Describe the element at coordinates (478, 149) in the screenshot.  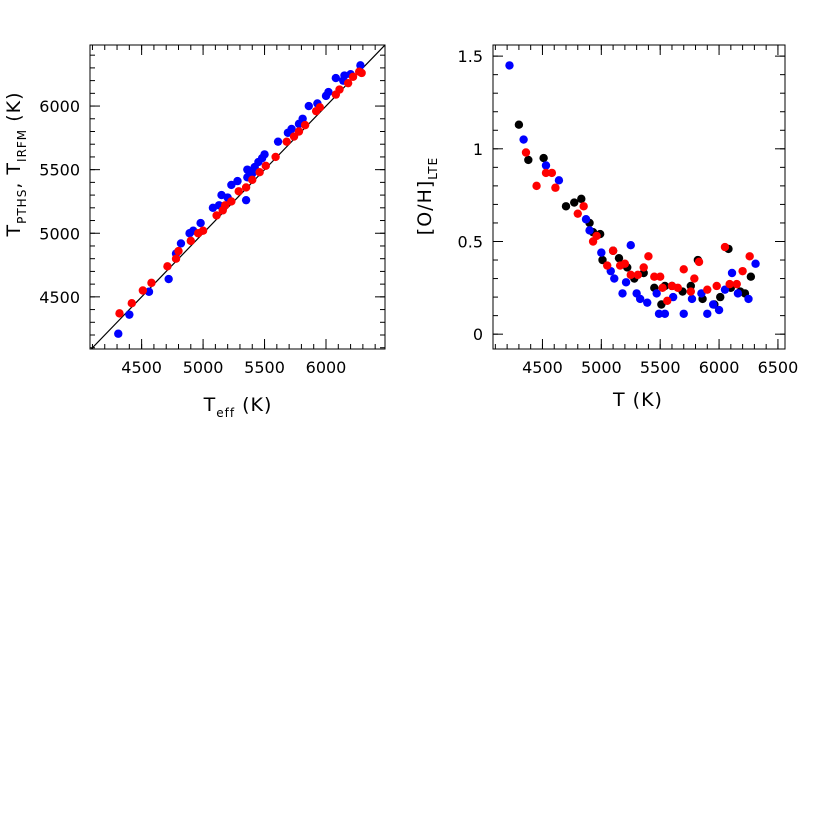
I see `y-tick-label: 1` at that location.